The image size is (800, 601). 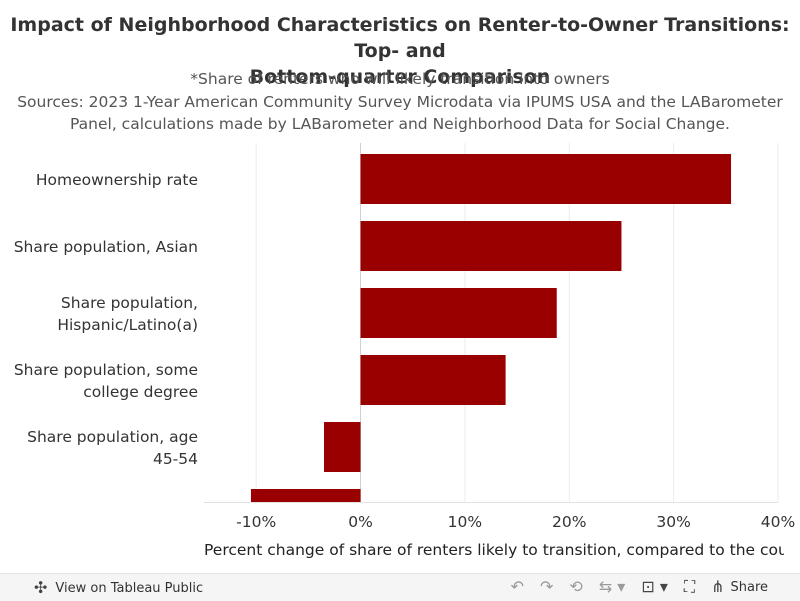 I want to click on tick-label: -10%, so click(x=256, y=522).